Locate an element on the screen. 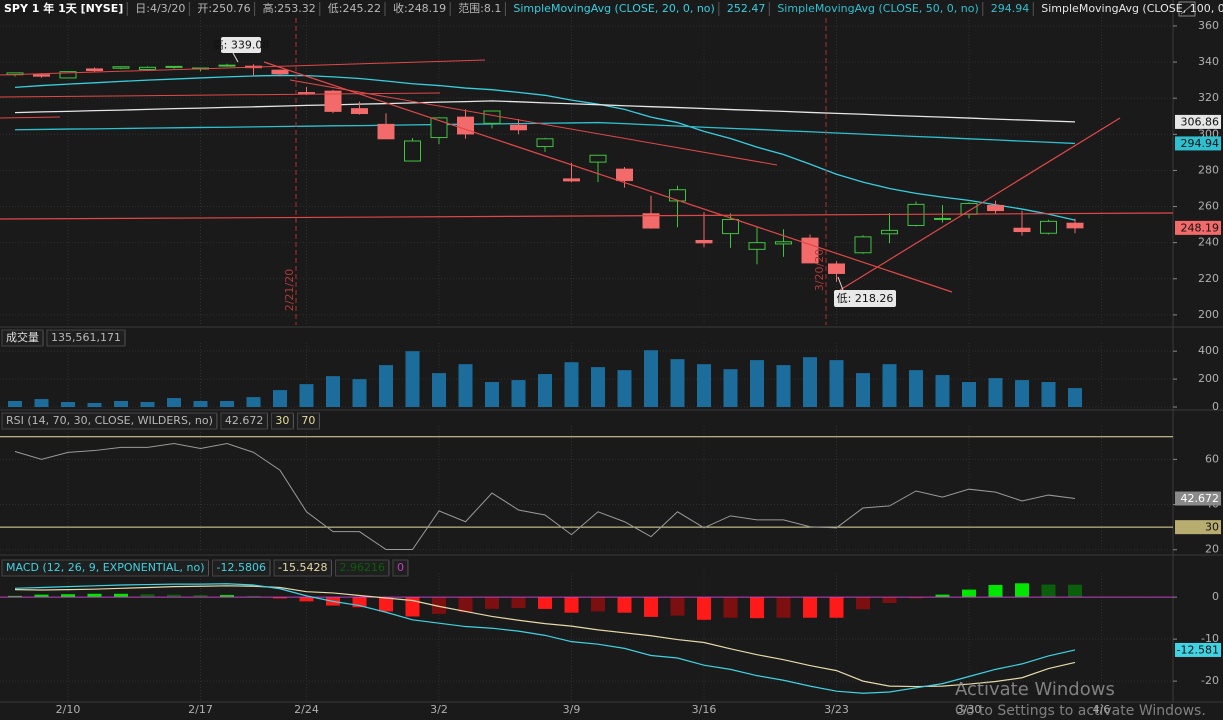 The height and width of the screenshot is (720, 1223). x-tick-label: 3/16 is located at coordinates (704, 709).